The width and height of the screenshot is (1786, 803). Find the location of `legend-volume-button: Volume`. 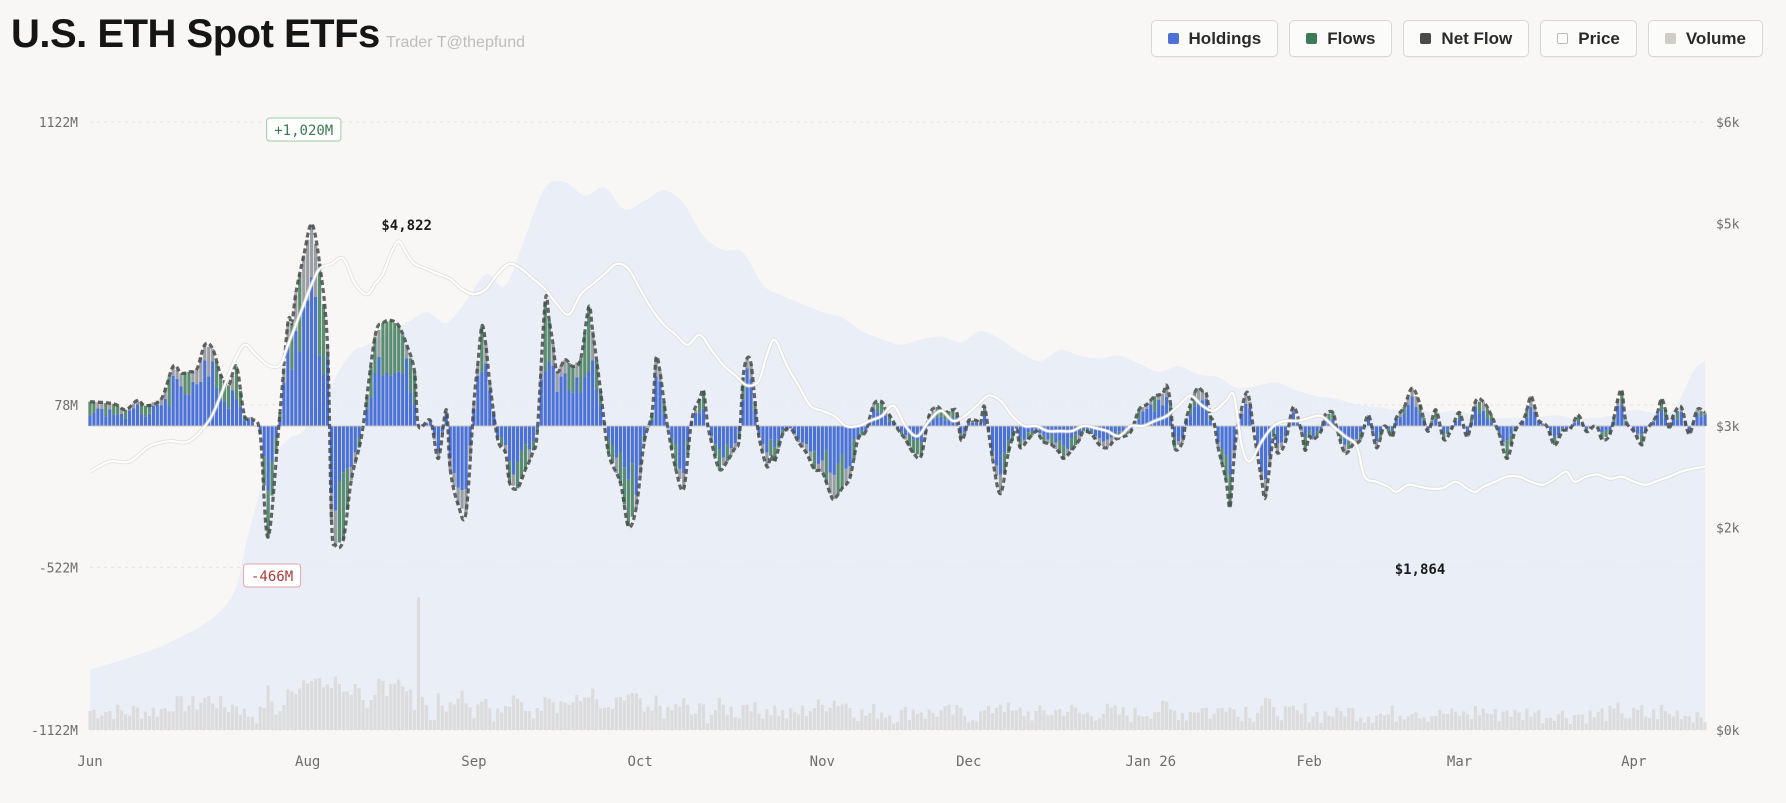

legend-volume-button: Volume is located at coordinates (1705, 38).